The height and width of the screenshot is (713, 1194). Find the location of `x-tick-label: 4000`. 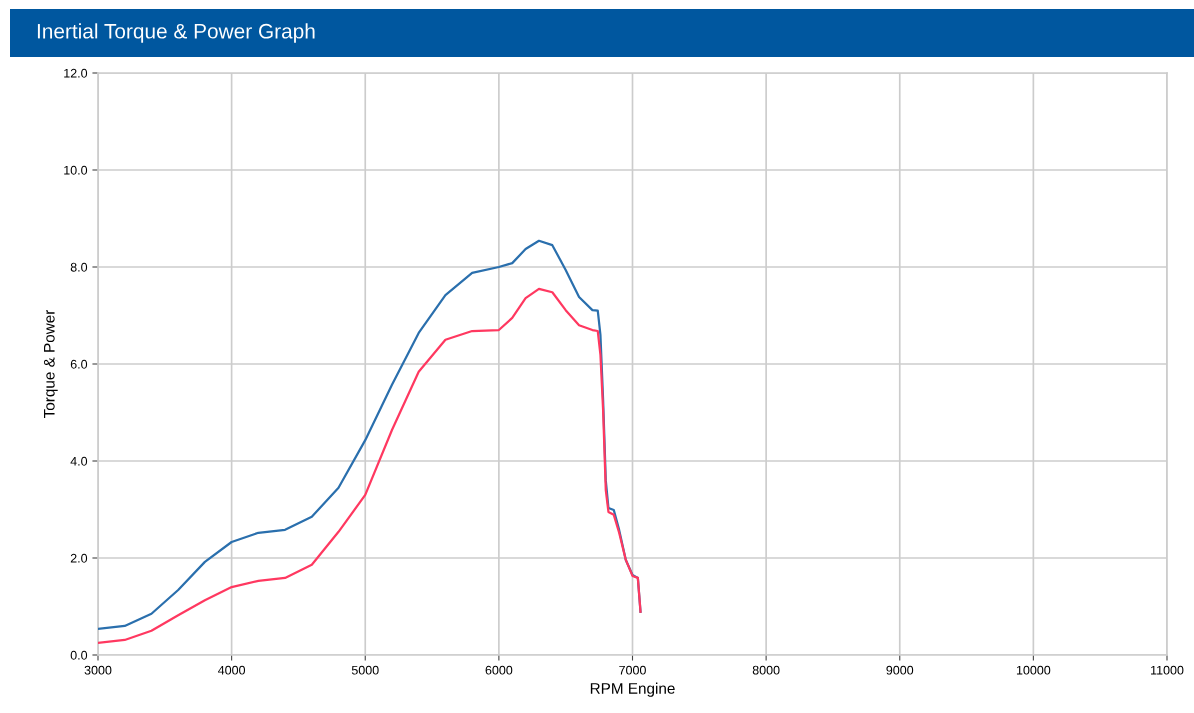

x-tick-label: 4000 is located at coordinates (232, 670).